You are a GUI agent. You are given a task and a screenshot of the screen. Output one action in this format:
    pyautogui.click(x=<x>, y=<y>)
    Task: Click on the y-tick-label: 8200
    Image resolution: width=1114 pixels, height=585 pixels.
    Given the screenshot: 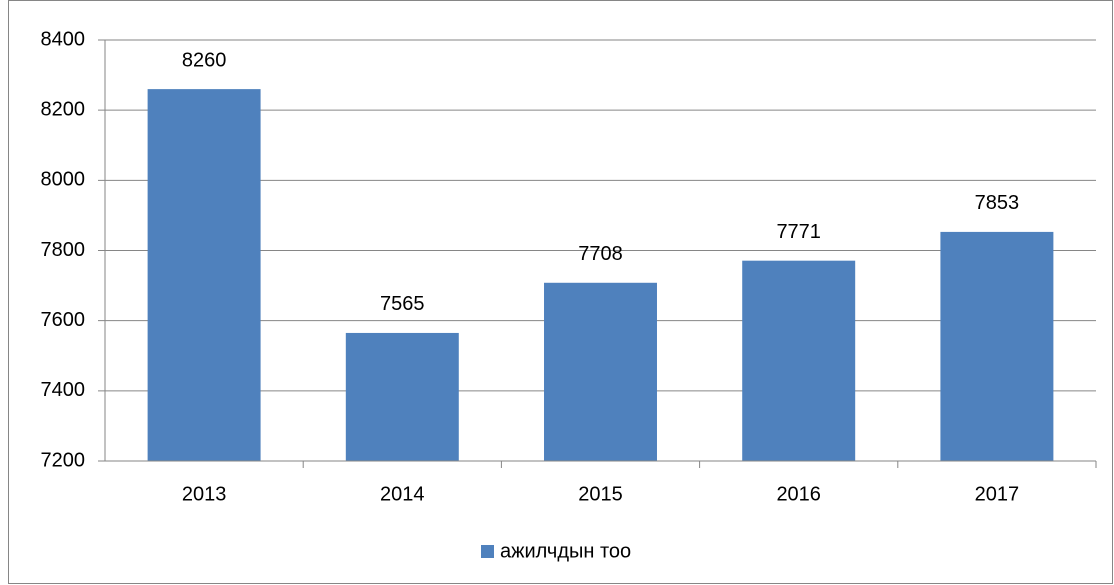 What is the action you would take?
    pyautogui.click(x=63, y=109)
    